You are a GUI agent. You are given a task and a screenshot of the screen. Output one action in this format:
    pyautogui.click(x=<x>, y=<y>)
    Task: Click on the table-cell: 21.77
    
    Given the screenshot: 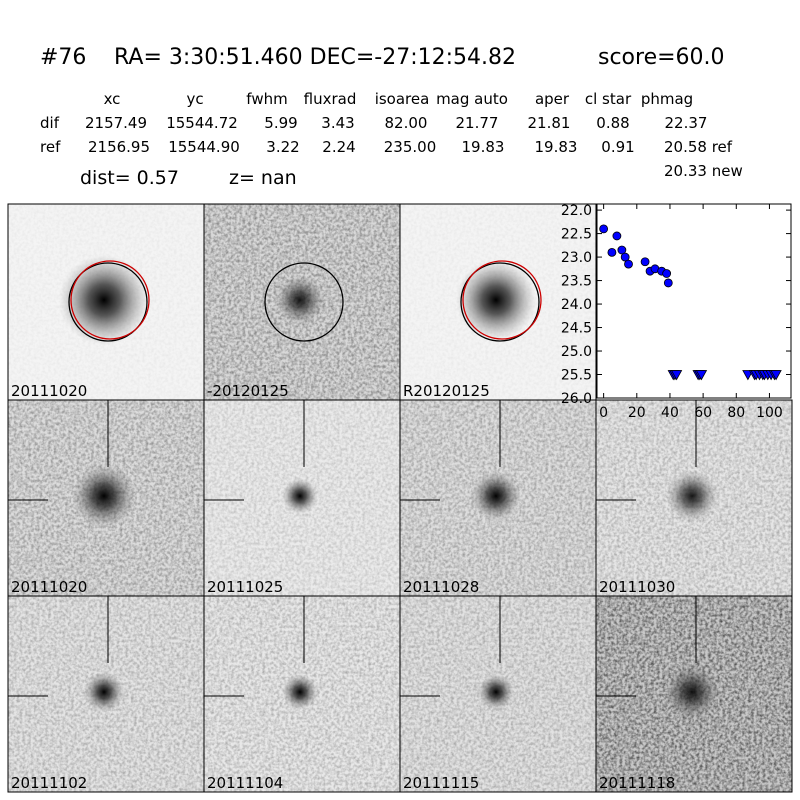 What is the action you would take?
    pyautogui.click(x=477, y=123)
    